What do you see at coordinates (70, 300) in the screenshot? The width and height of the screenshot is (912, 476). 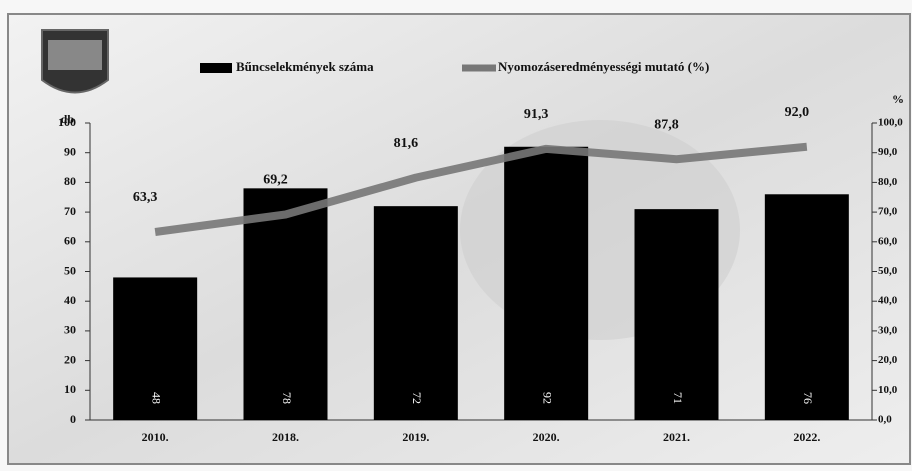 I see `y-tick-label: 40` at bounding box center [70, 300].